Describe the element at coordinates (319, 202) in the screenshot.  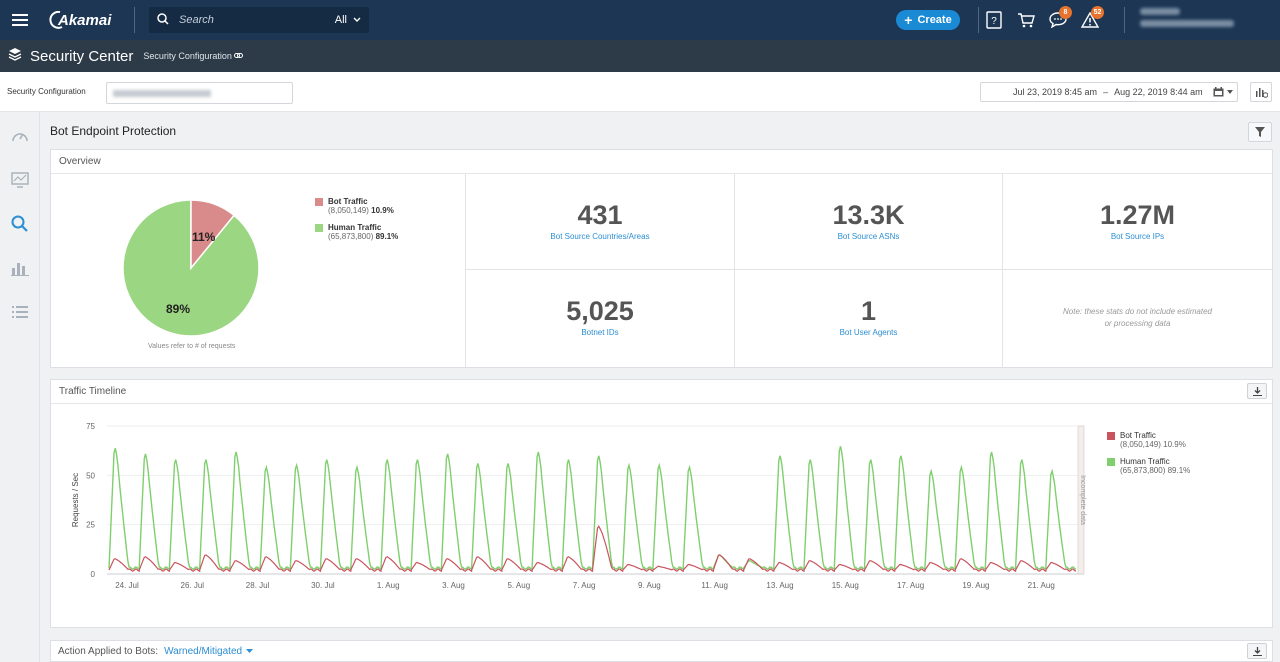
I see `legend-swatch-bot` at that location.